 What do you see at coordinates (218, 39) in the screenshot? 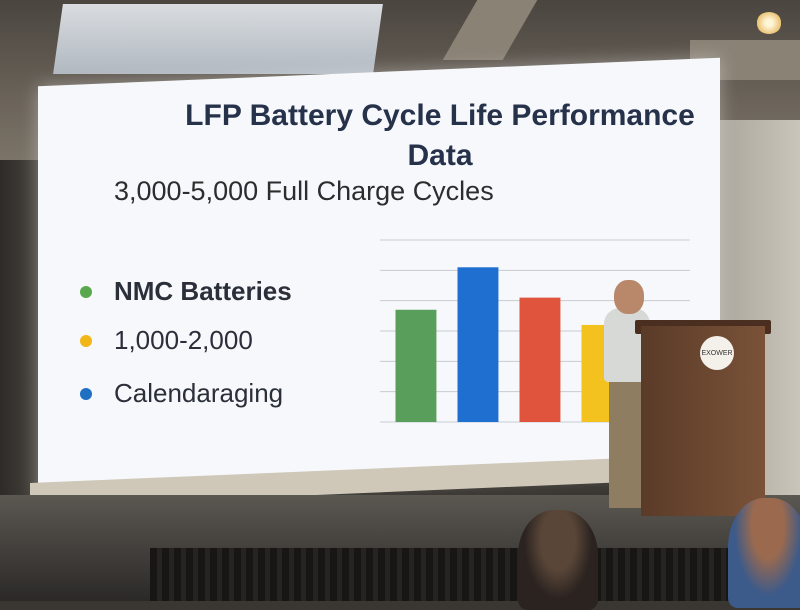
I see `ceiling-light-panel` at bounding box center [218, 39].